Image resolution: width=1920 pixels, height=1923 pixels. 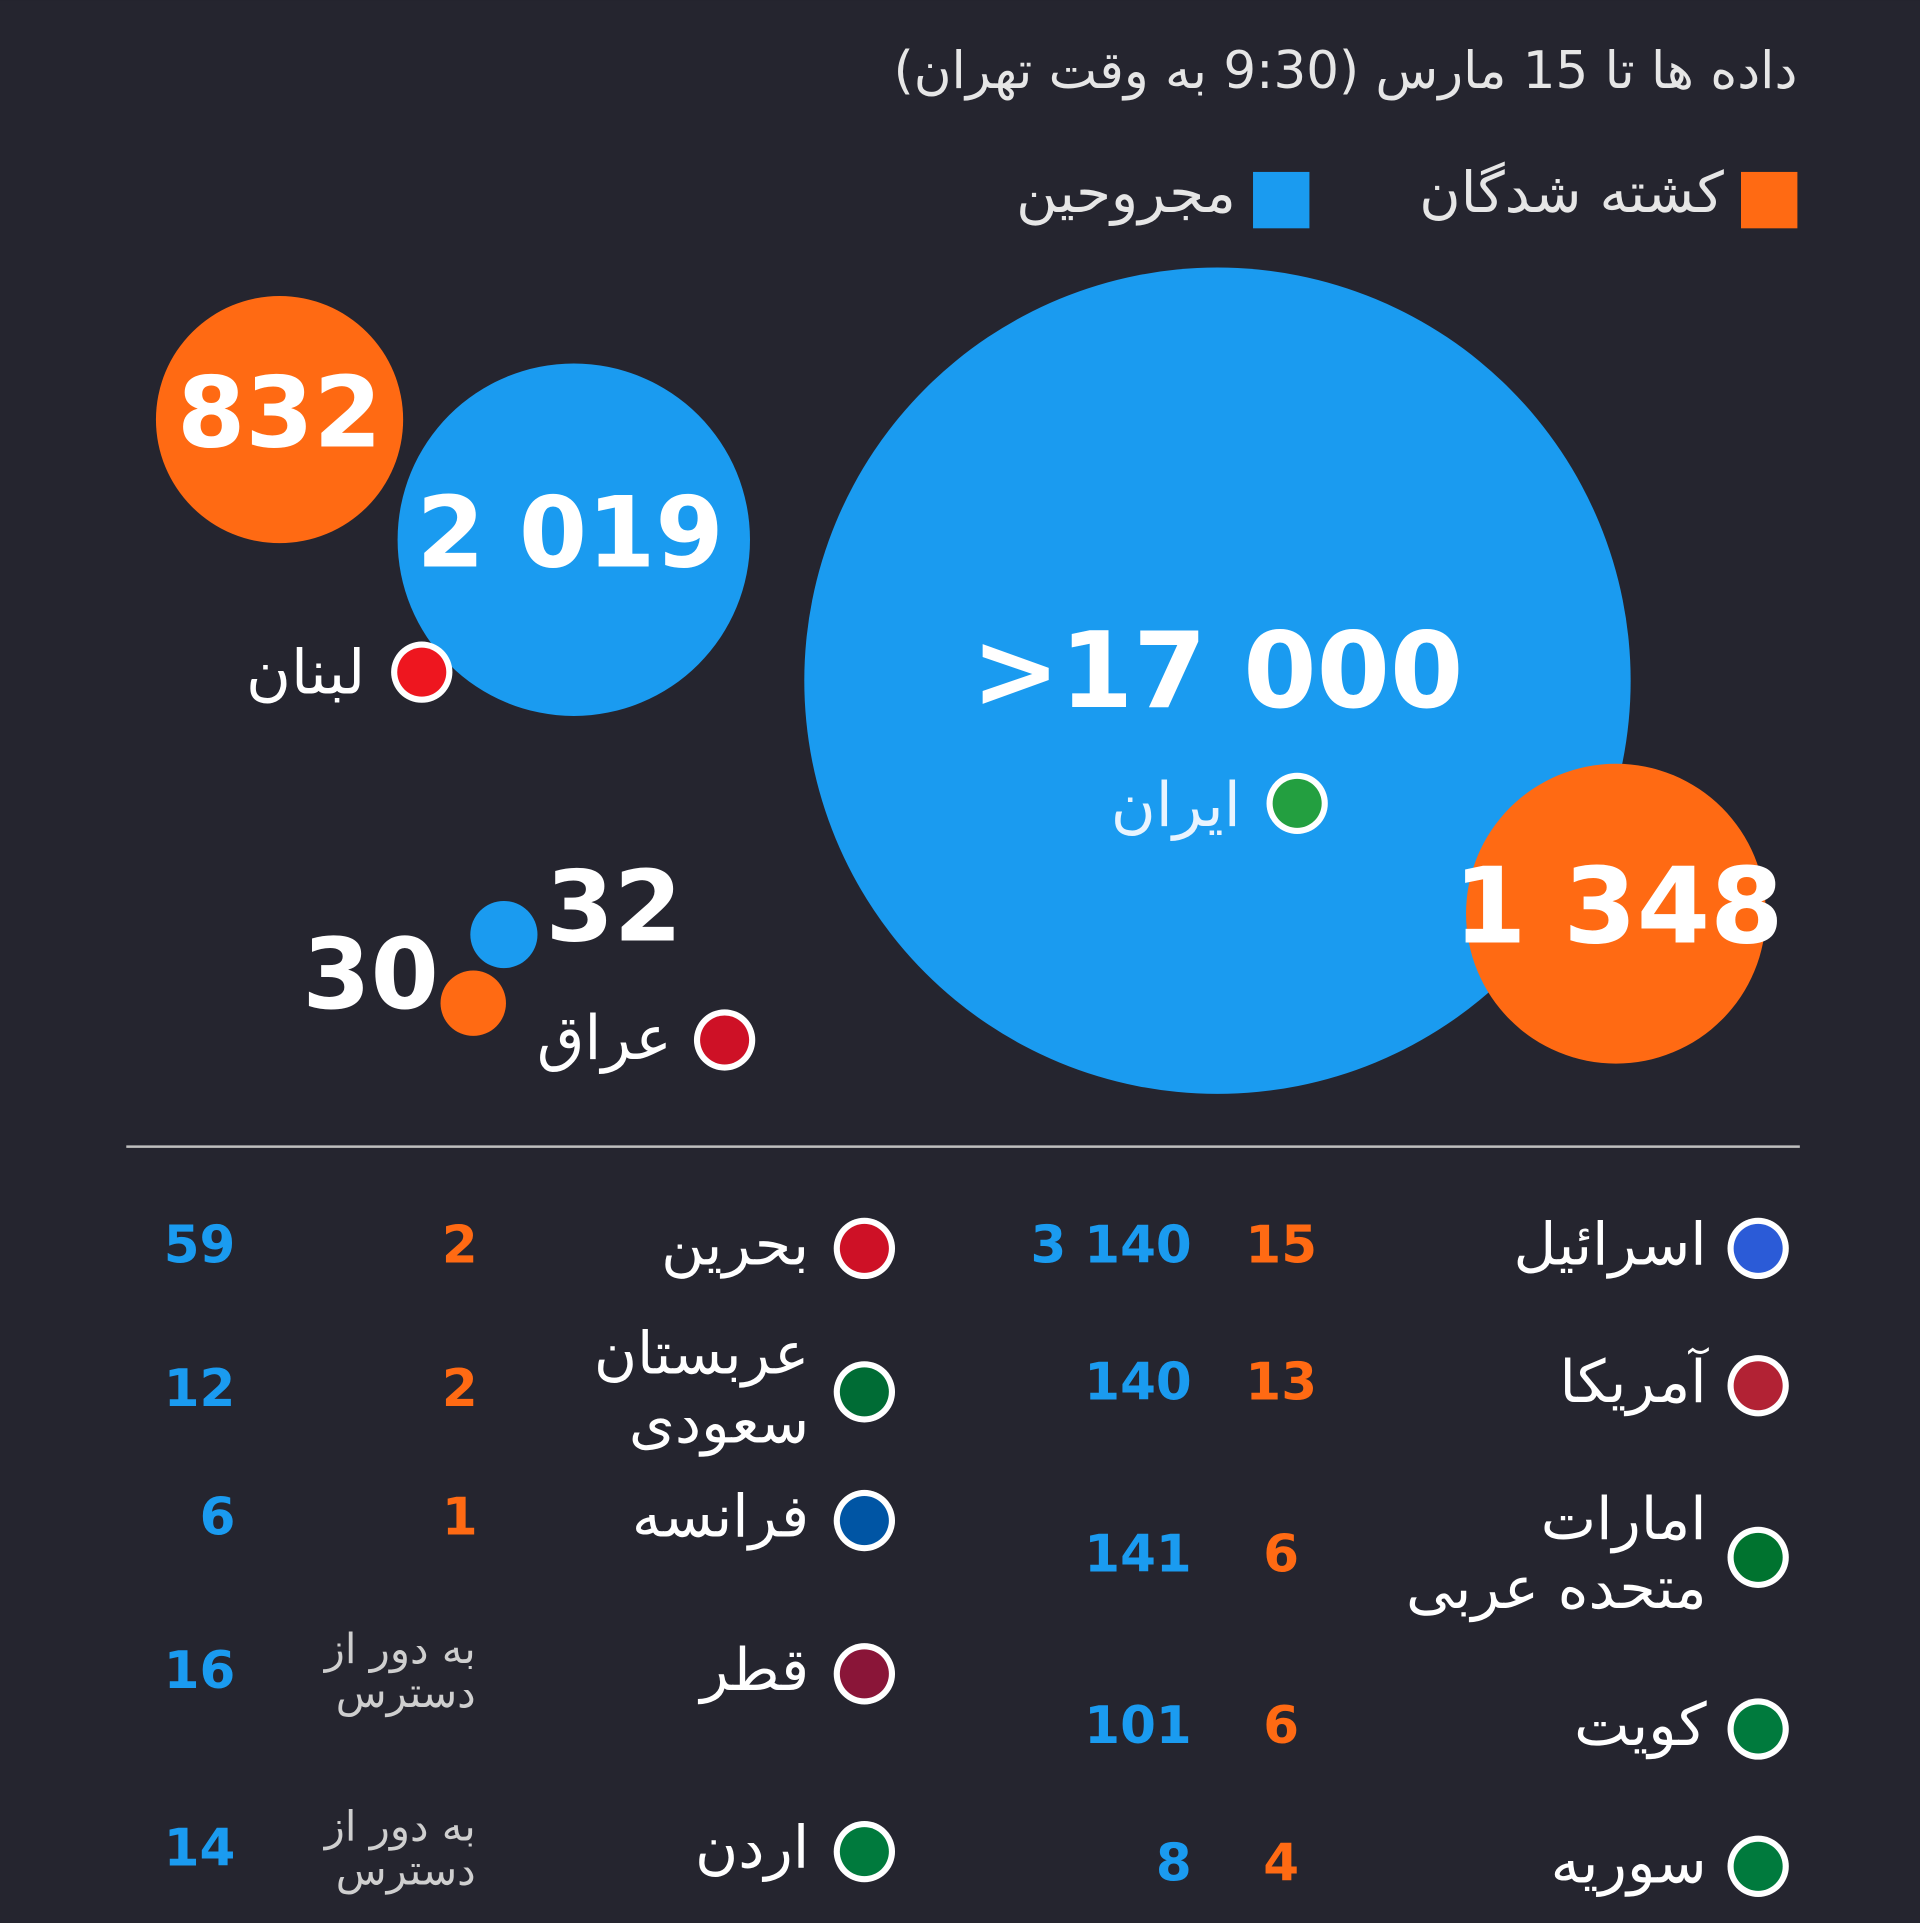 I want to click on killed-value: 15, so click(x=1281, y=1245).